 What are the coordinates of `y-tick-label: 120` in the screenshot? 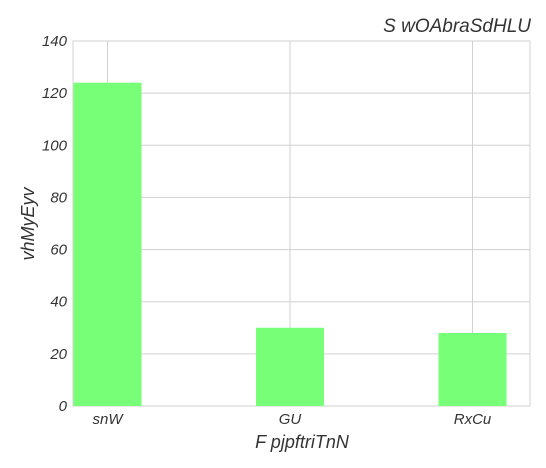 It's located at (55, 93).